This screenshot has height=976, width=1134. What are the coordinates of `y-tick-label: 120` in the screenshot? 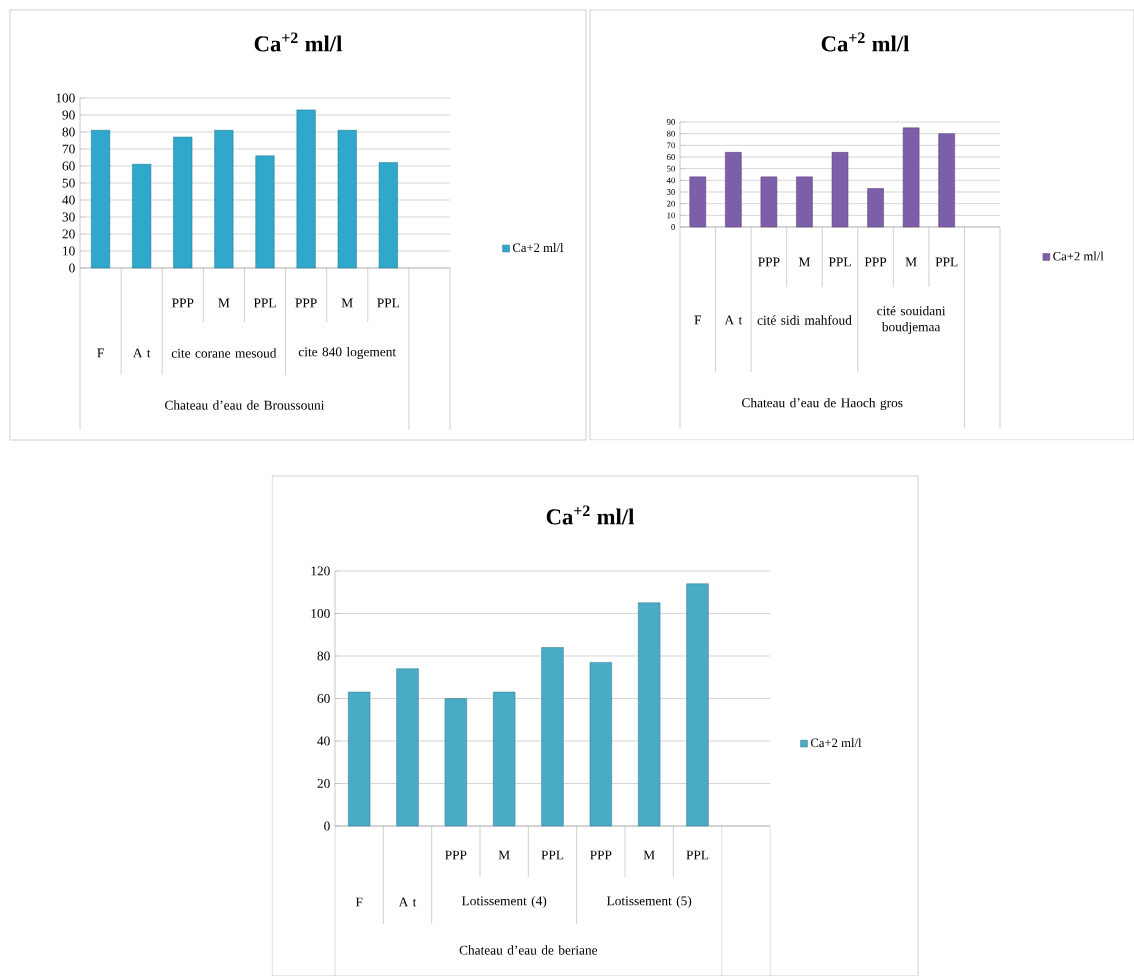 It's located at (320, 571).